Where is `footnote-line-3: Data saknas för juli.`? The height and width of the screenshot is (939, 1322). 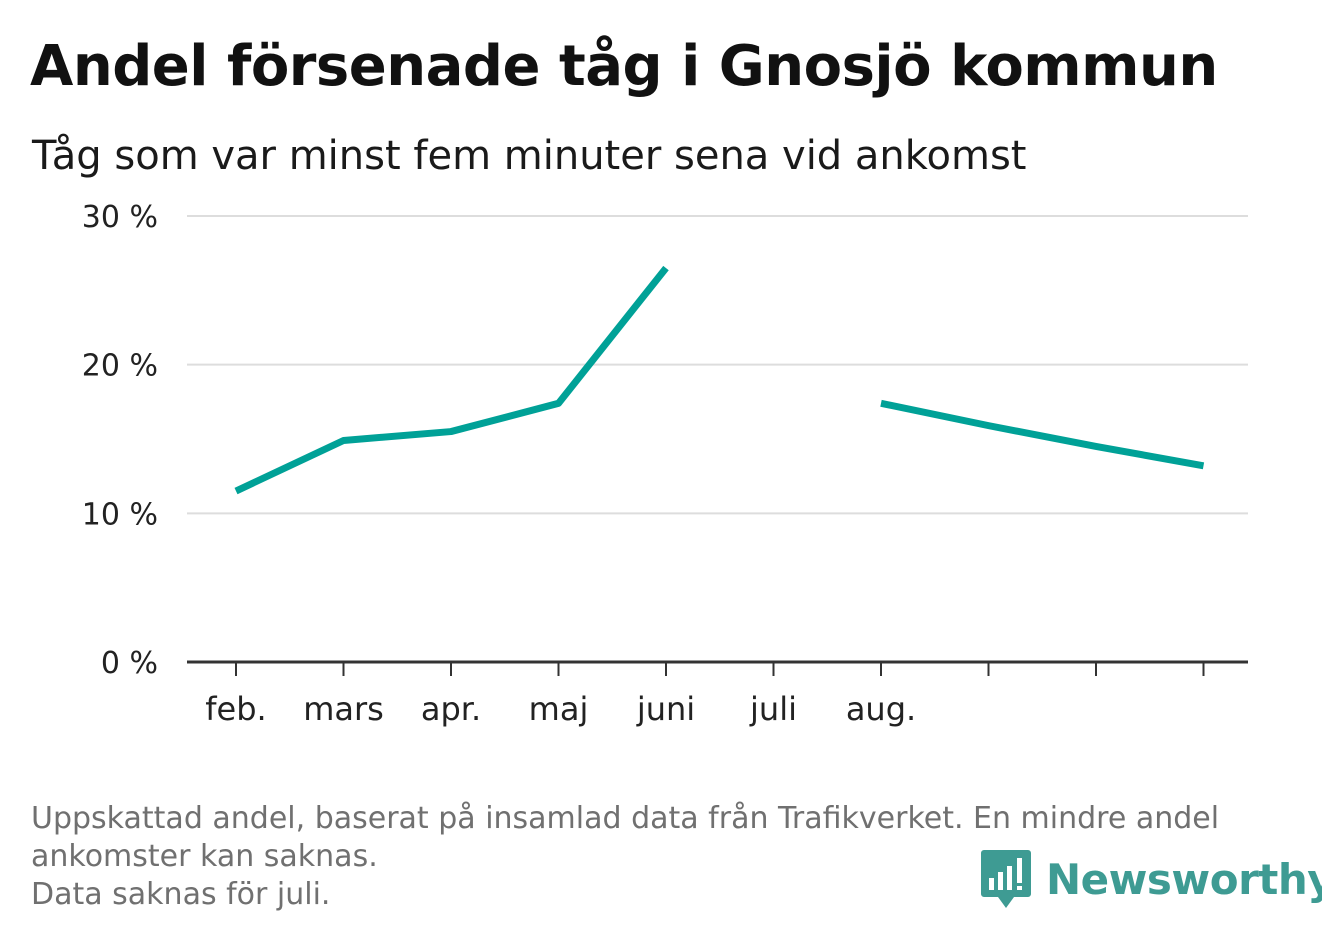
footnote-line-3: Data saknas för juli. is located at coordinates (181, 894).